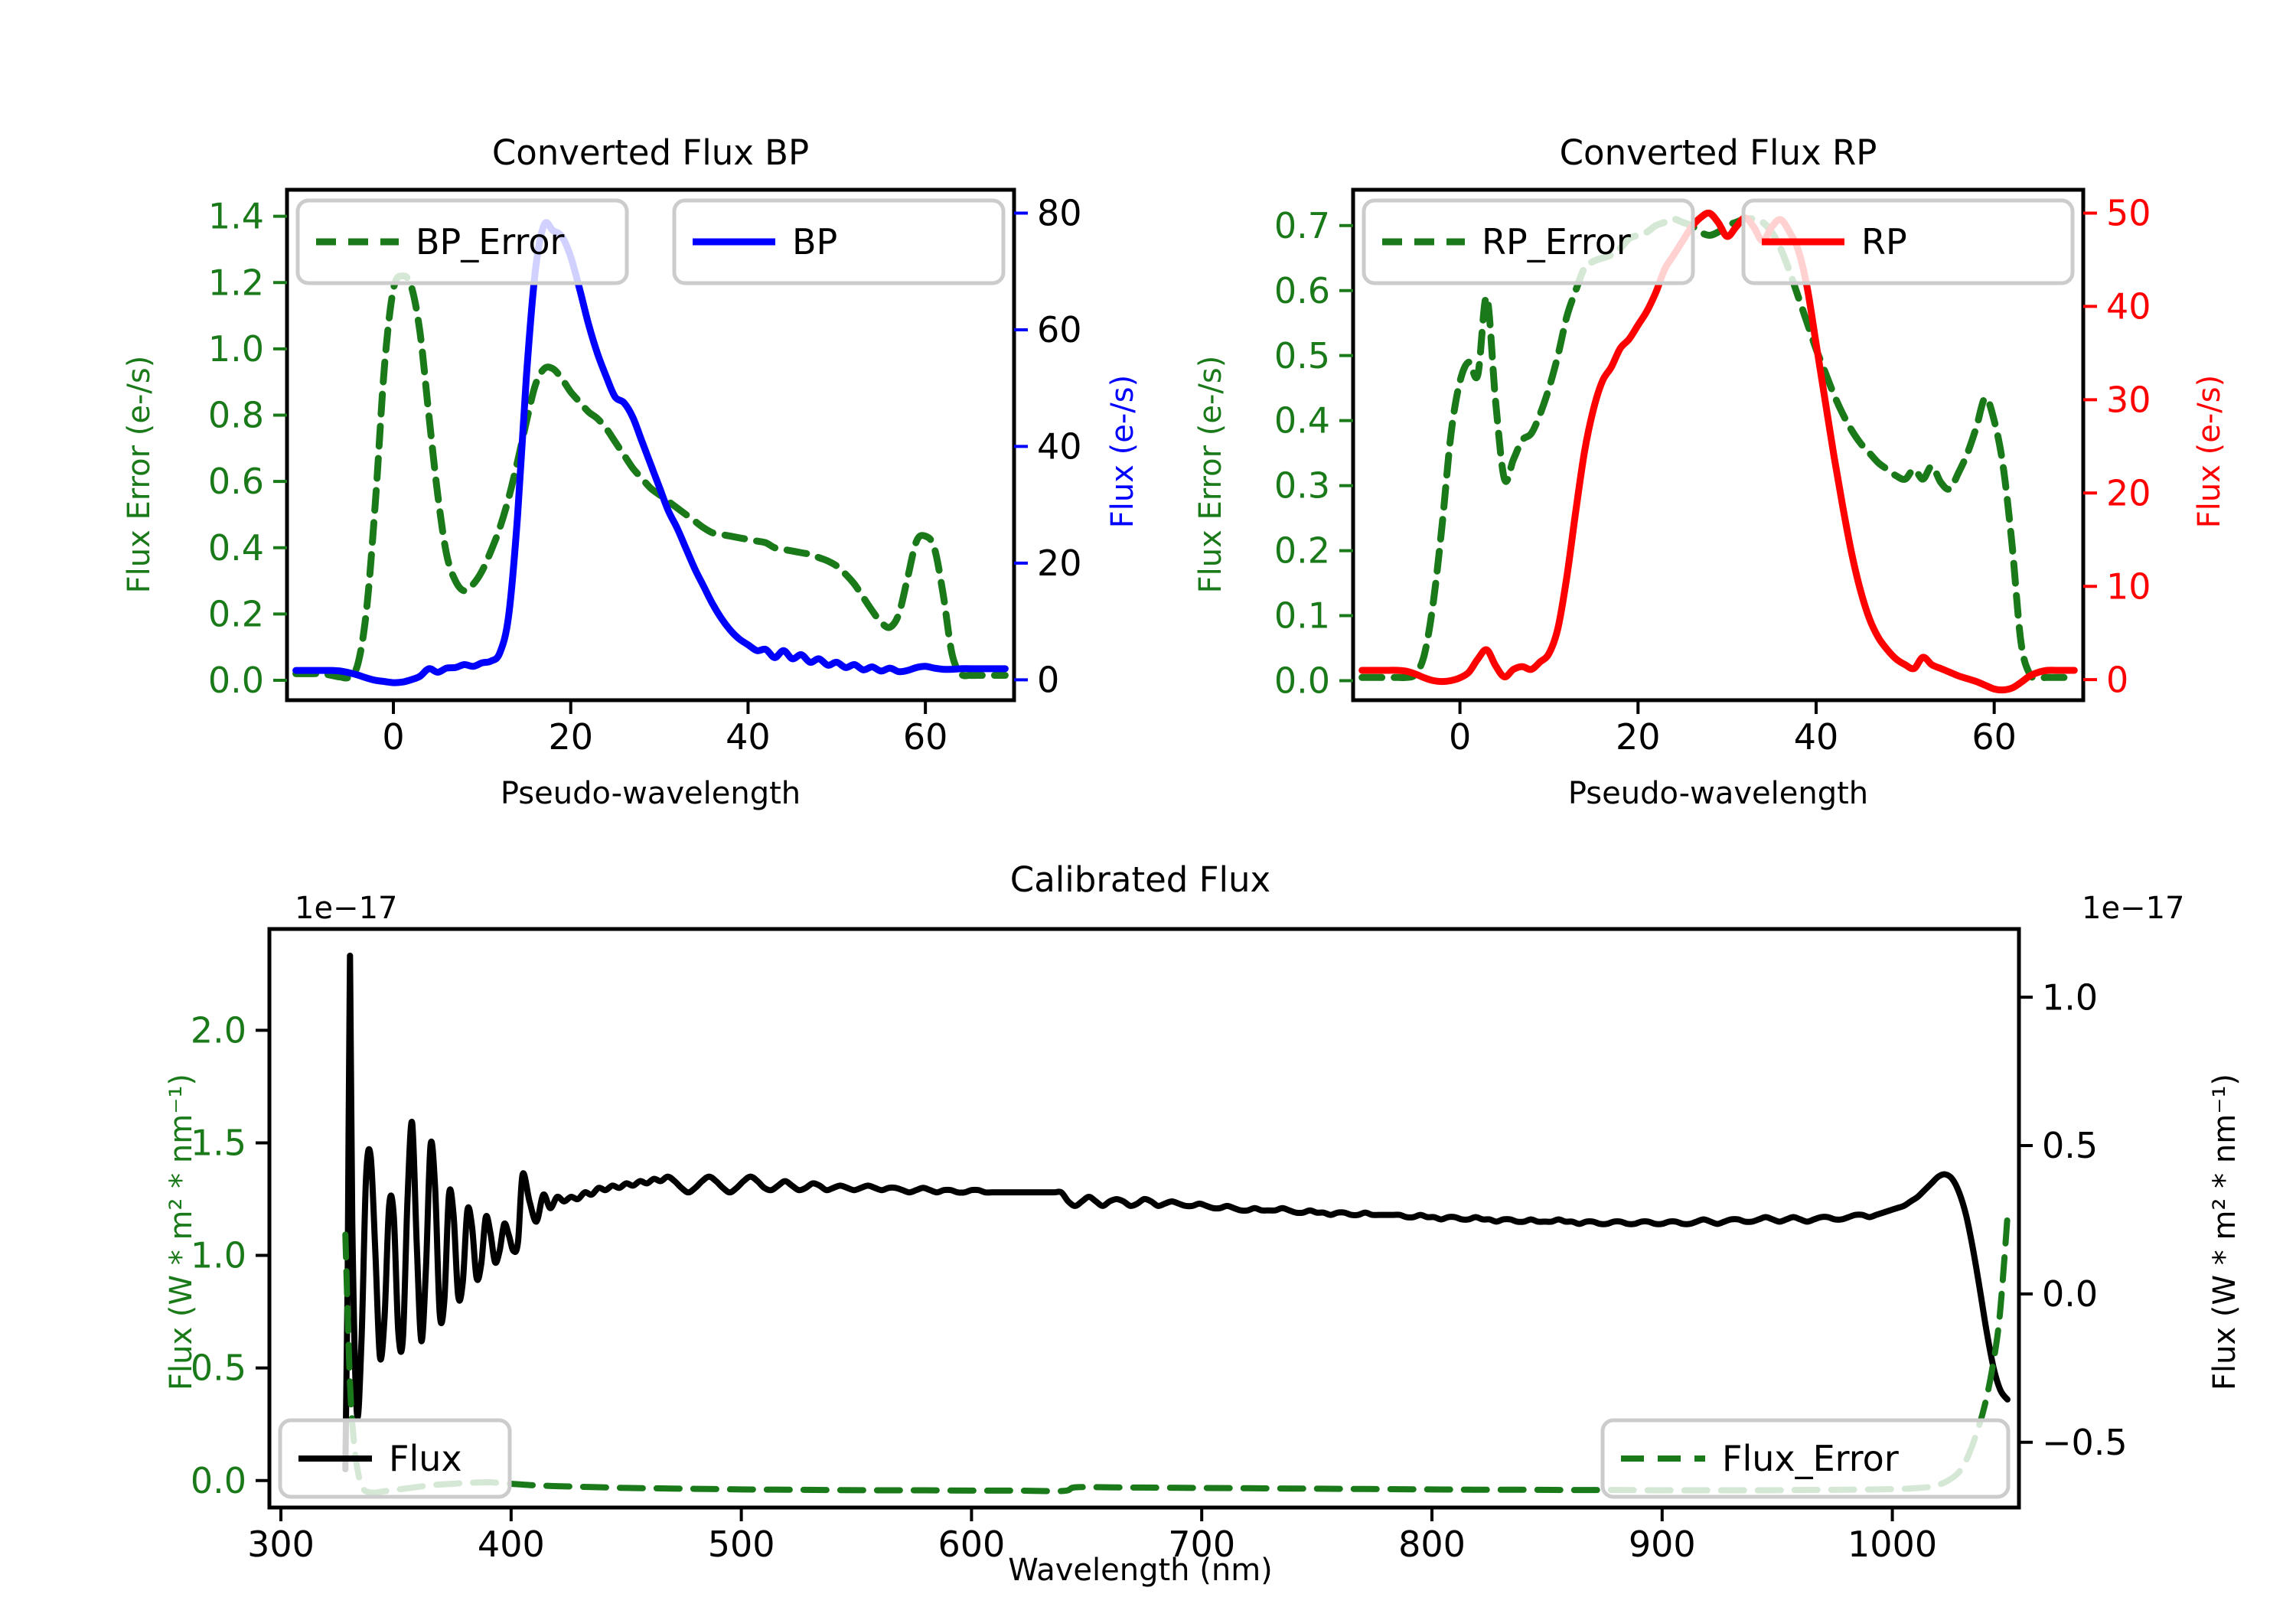 This screenshot has width=2296, height=1607. What do you see at coordinates (2224, 1232) in the screenshot?
I see `calibrated-right-axis-label: Flux (W * m² * nm⁻¹)` at bounding box center [2224, 1232].